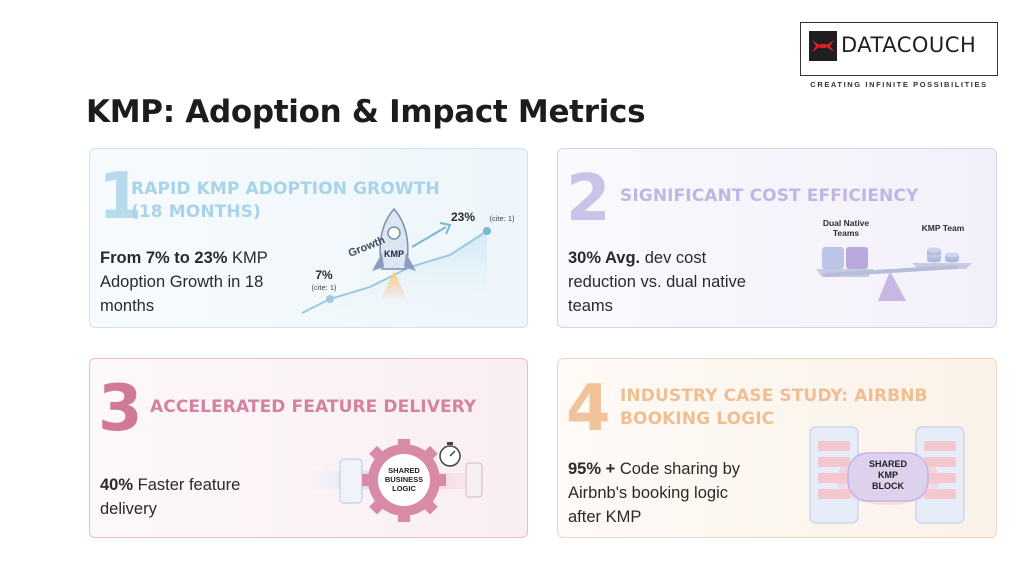 This screenshot has height=576, width=1024. Describe the element at coordinates (404, 488) in the screenshot. I see `gear-label: LOGIC` at that location.